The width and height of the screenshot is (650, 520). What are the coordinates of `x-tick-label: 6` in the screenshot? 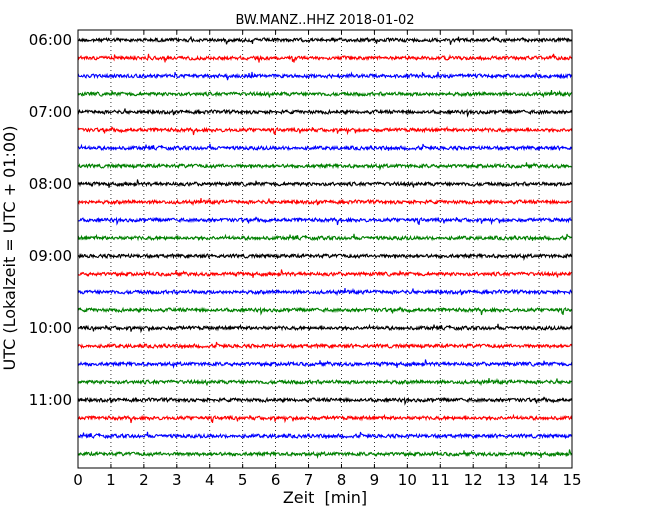 It's located at (276, 480).